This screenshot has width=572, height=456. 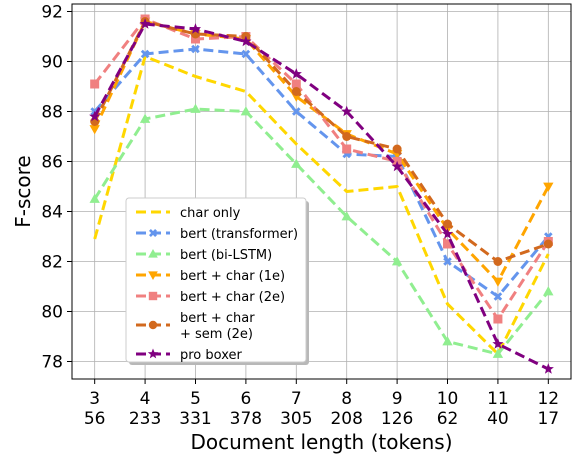 What do you see at coordinates (232, 276) in the screenshot?
I see `legend-label: bert + char (1e)` at bounding box center [232, 276].